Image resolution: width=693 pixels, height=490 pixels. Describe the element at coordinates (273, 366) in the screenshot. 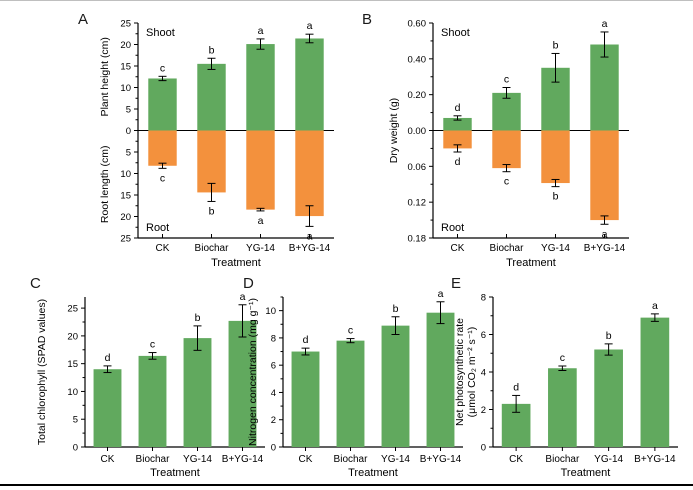

I see `y-tick-label: 6` at that location.